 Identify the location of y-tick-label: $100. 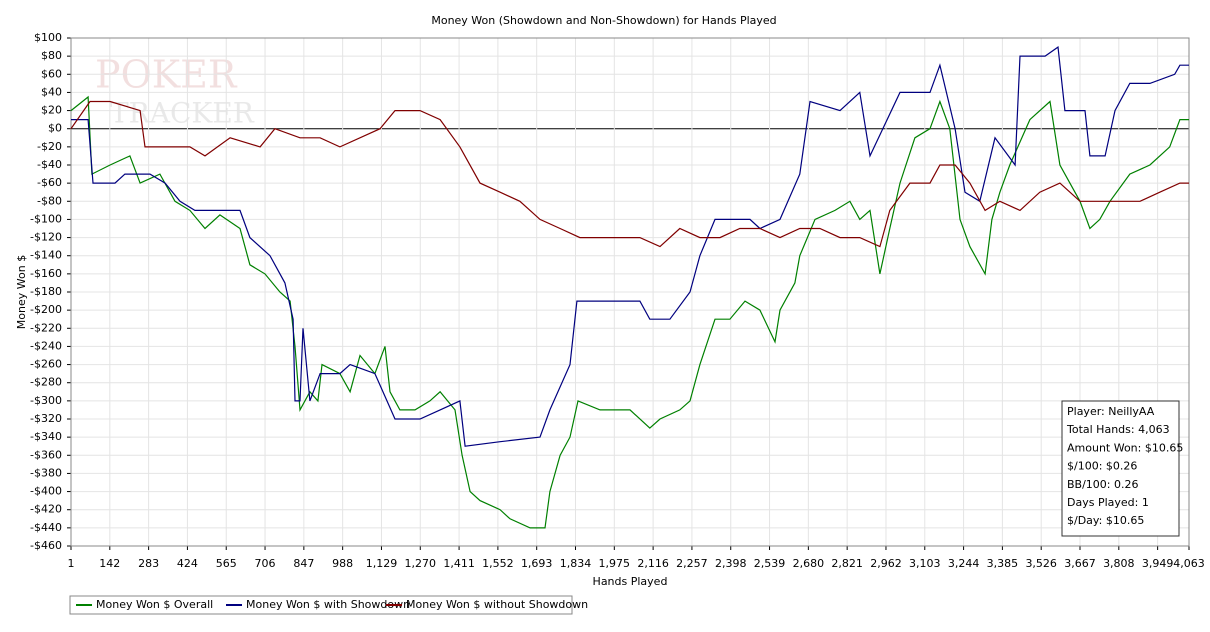
(48, 37).